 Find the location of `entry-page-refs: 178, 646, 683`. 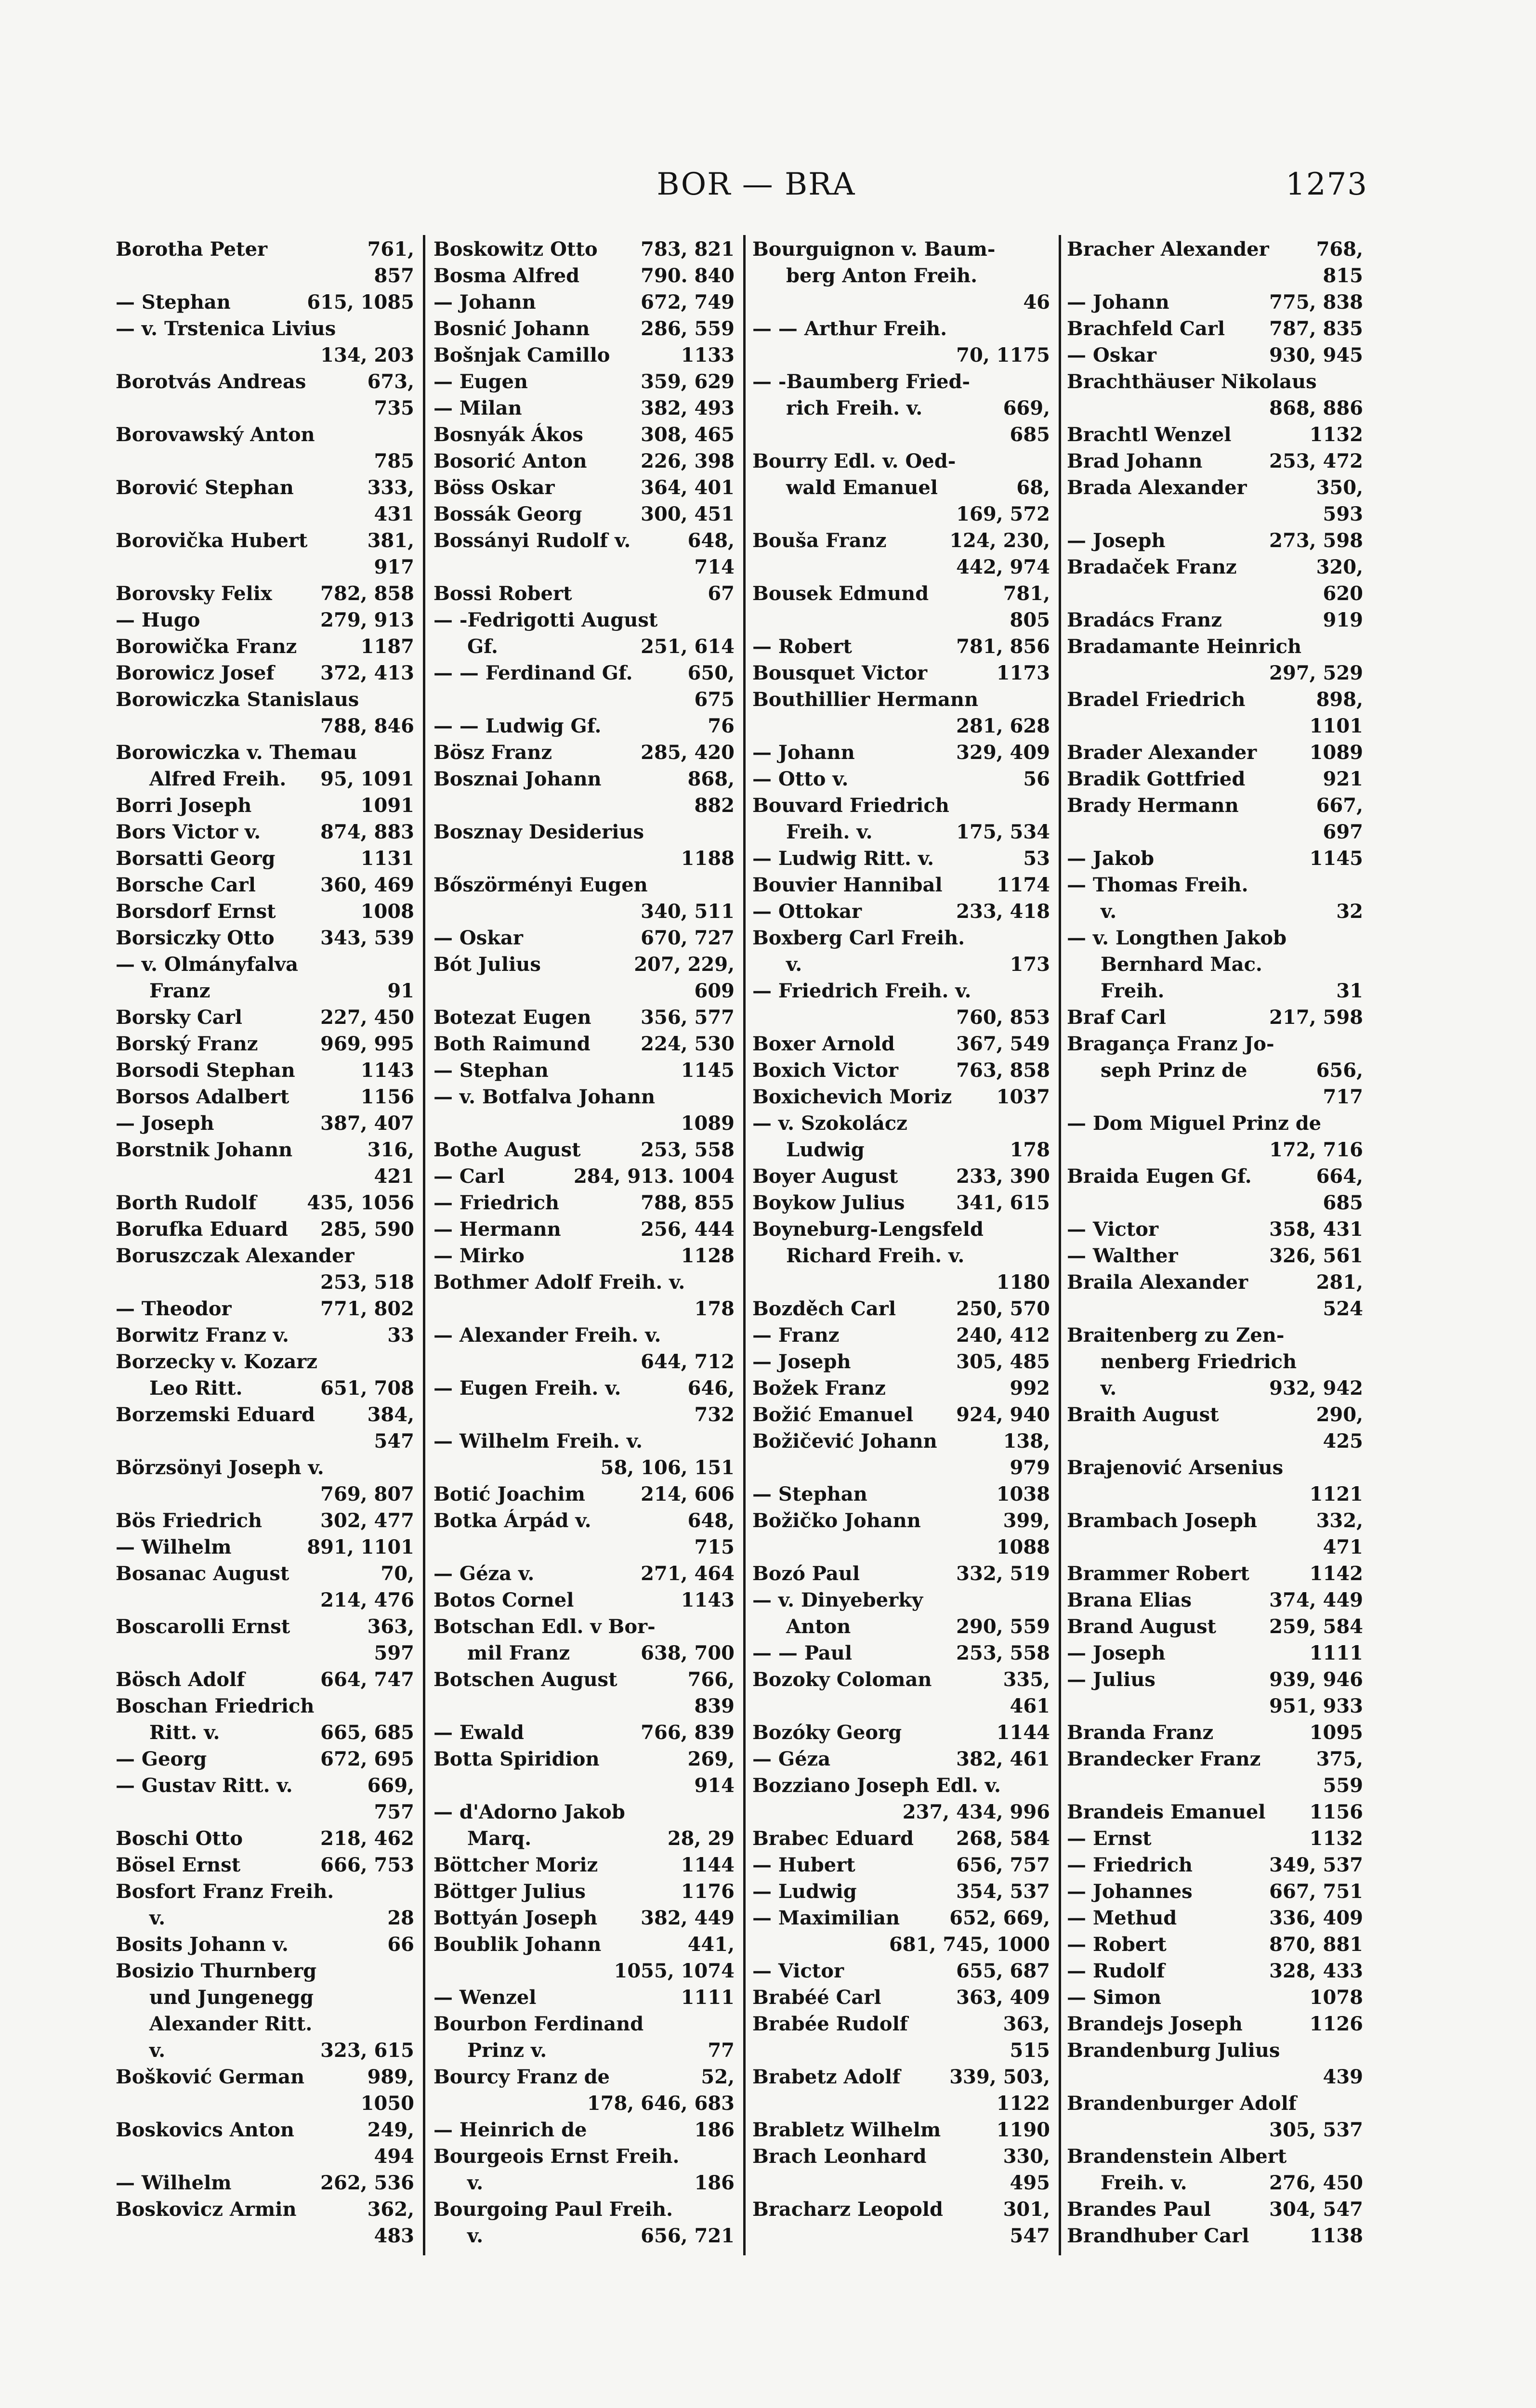

entry-page-refs: 178, 646, 683 is located at coordinates (661, 2103).